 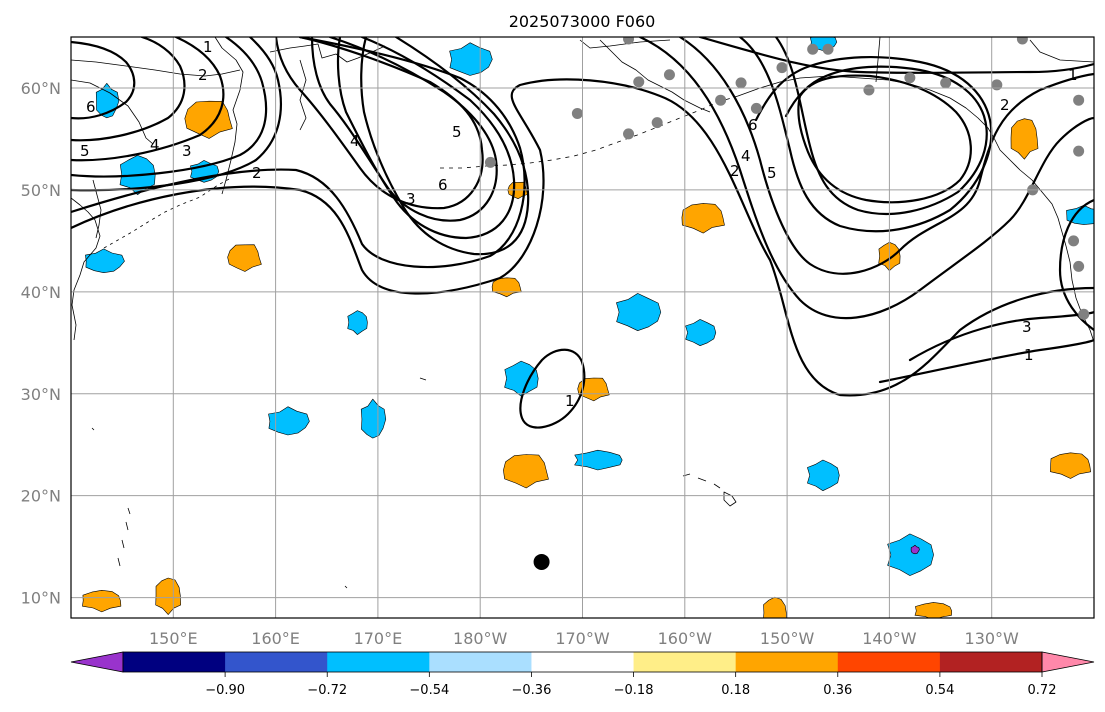 What do you see at coordinates (634, 690) in the screenshot?
I see `colorbar-tick-label: −0.18` at bounding box center [634, 690].